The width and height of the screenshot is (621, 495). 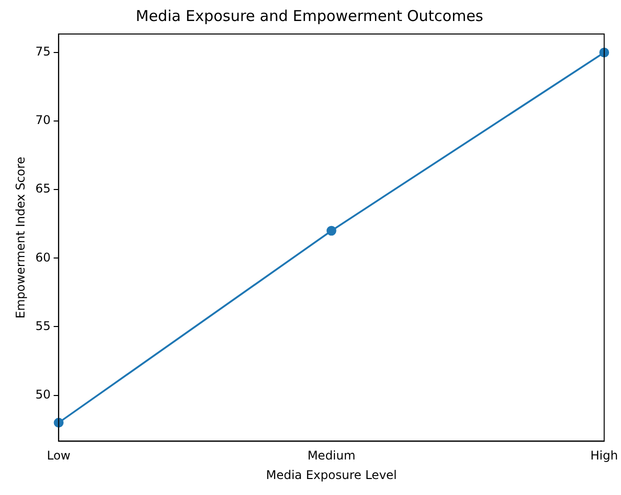 I want to click on point, so click(x=331, y=231).